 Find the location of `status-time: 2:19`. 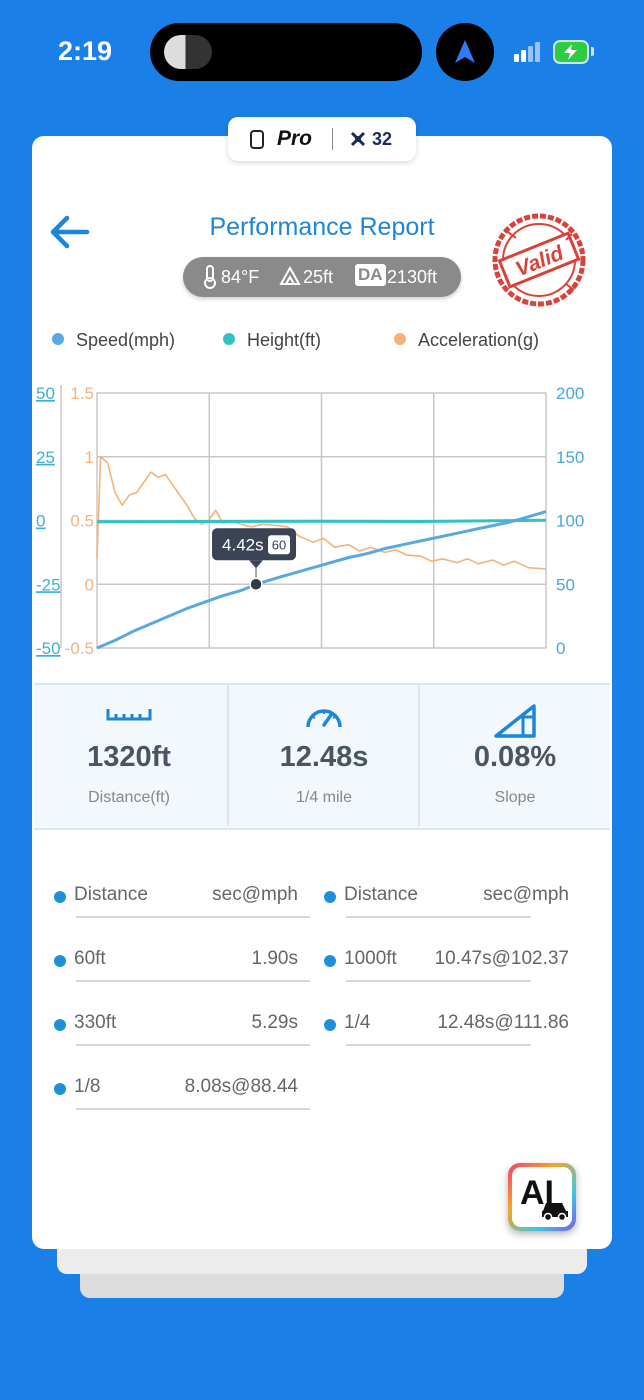

status-time: 2:19 is located at coordinates (85, 51).